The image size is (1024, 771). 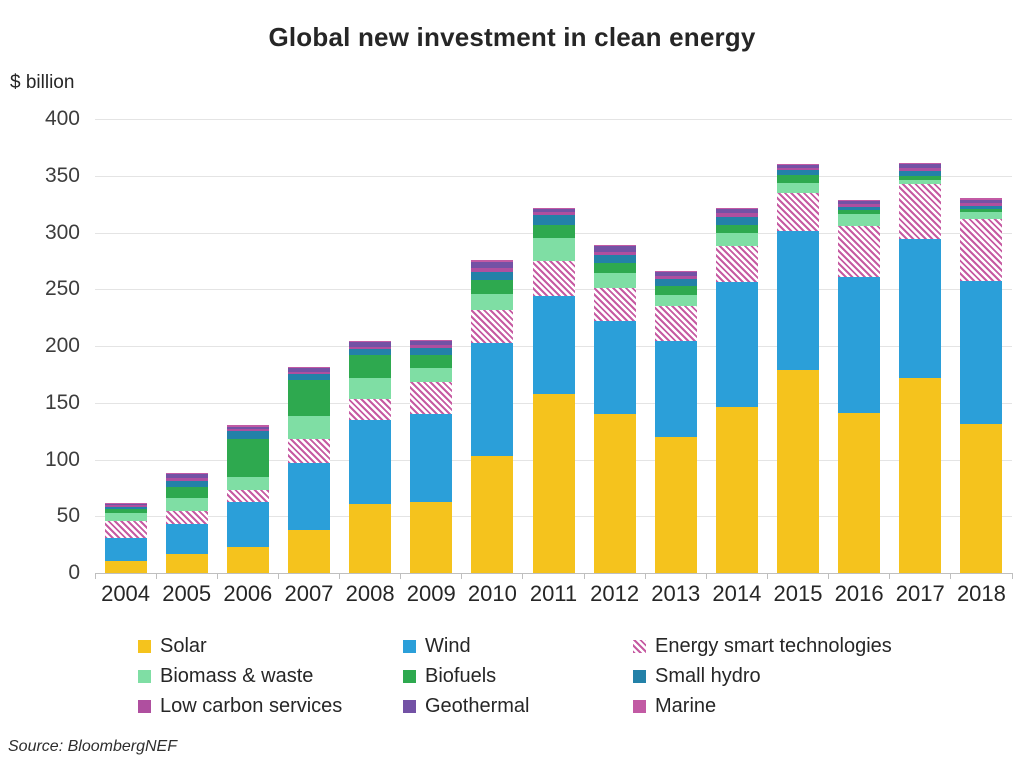 What do you see at coordinates (409, 646) in the screenshot?
I see `legend-swatch-wind` at bounding box center [409, 646].